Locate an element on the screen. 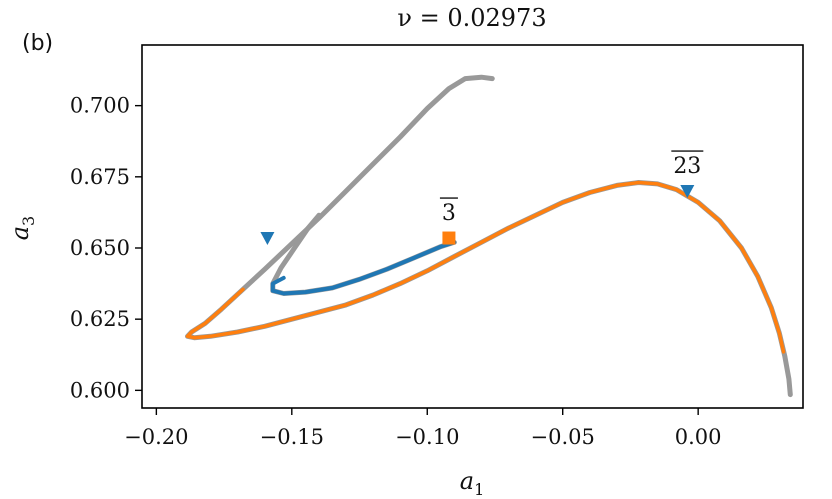 This screenshot has height=499, width=832. y-axis: 0.600 0.625 0.650 0.675 0.700 is located at coordinates (106, 248).